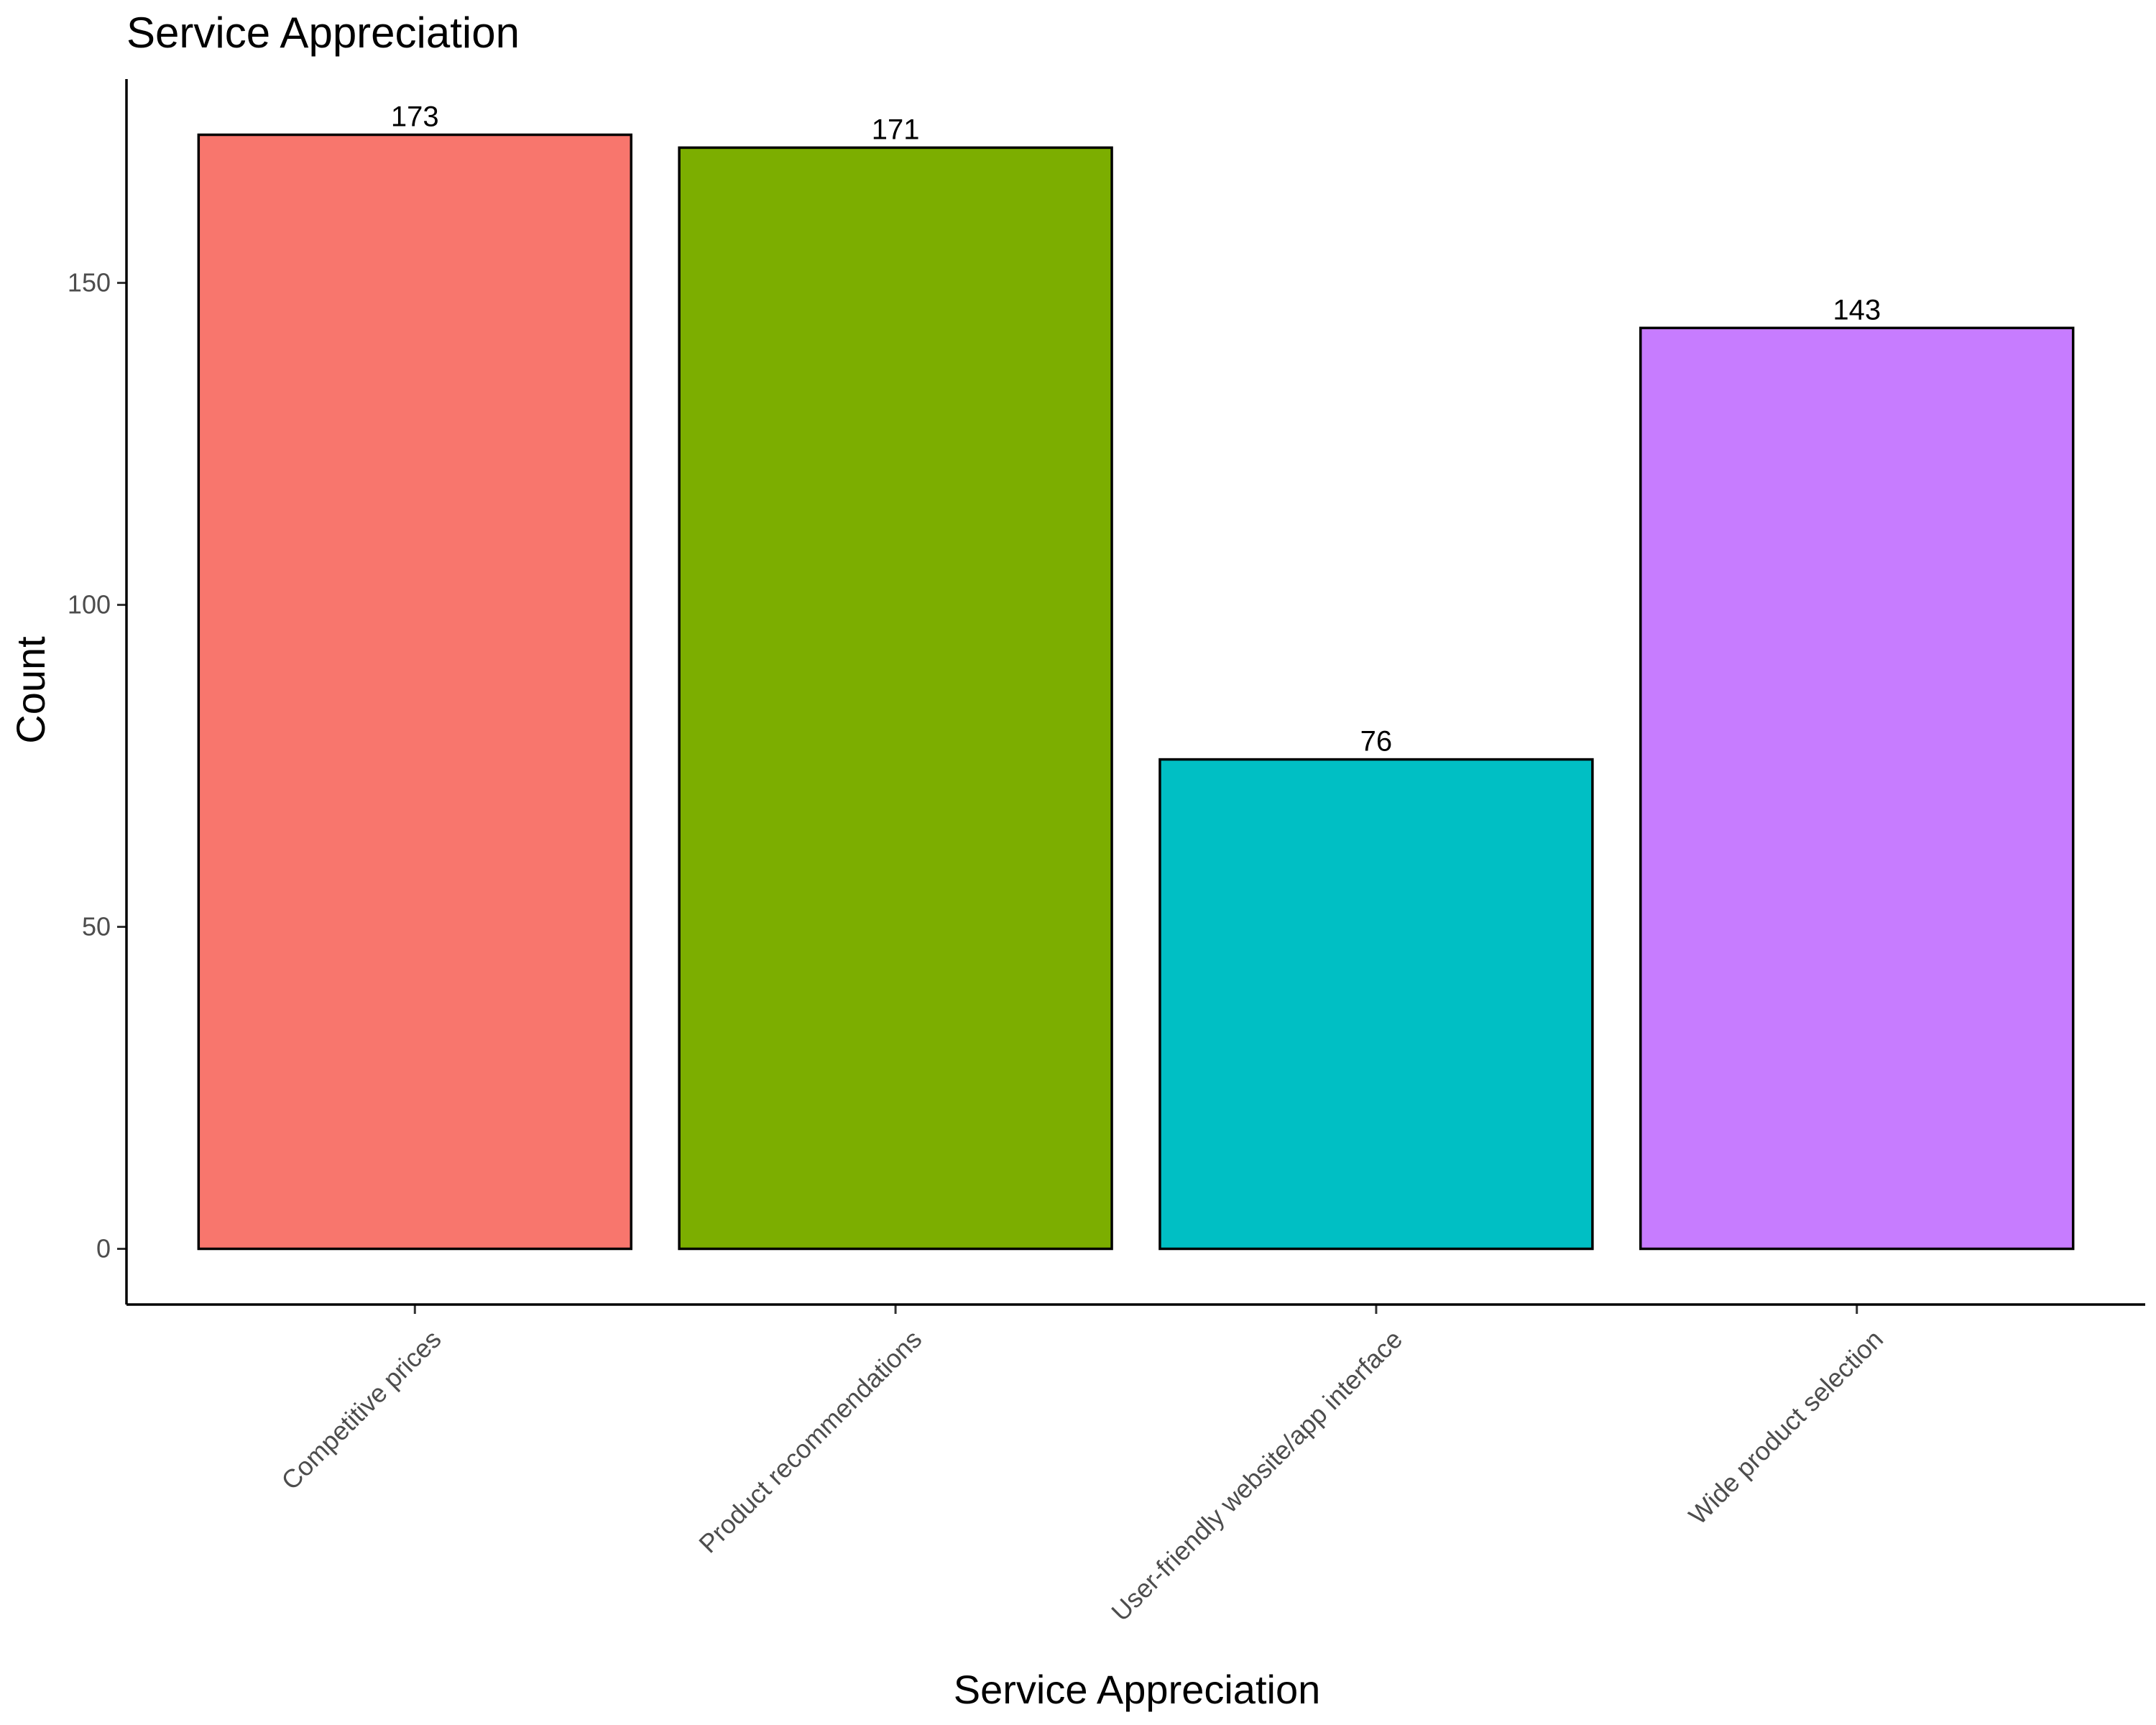 The width and height of the screenshot is (2156, 1725). Describe the element at coordinates (1256, 1475) in the screenshot. I see `x-tick-label-2: User-friendly website/app interface` at that location.